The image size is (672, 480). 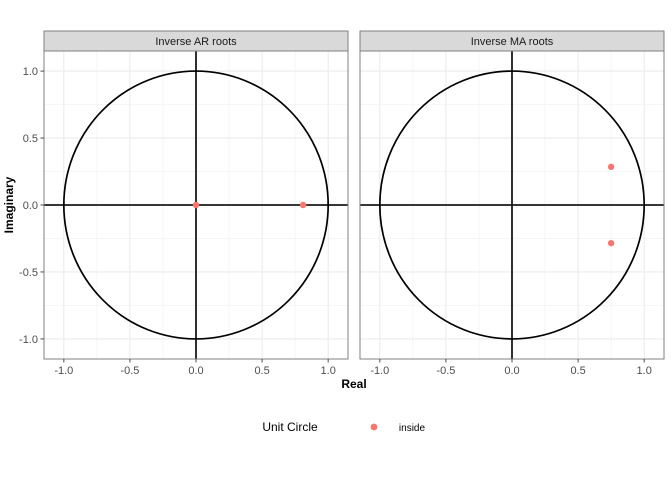 What do you see at coordinates (343, 427) in the screenshot?
I see `legend: Unit Circle inside` at bounding box center [343, 427].